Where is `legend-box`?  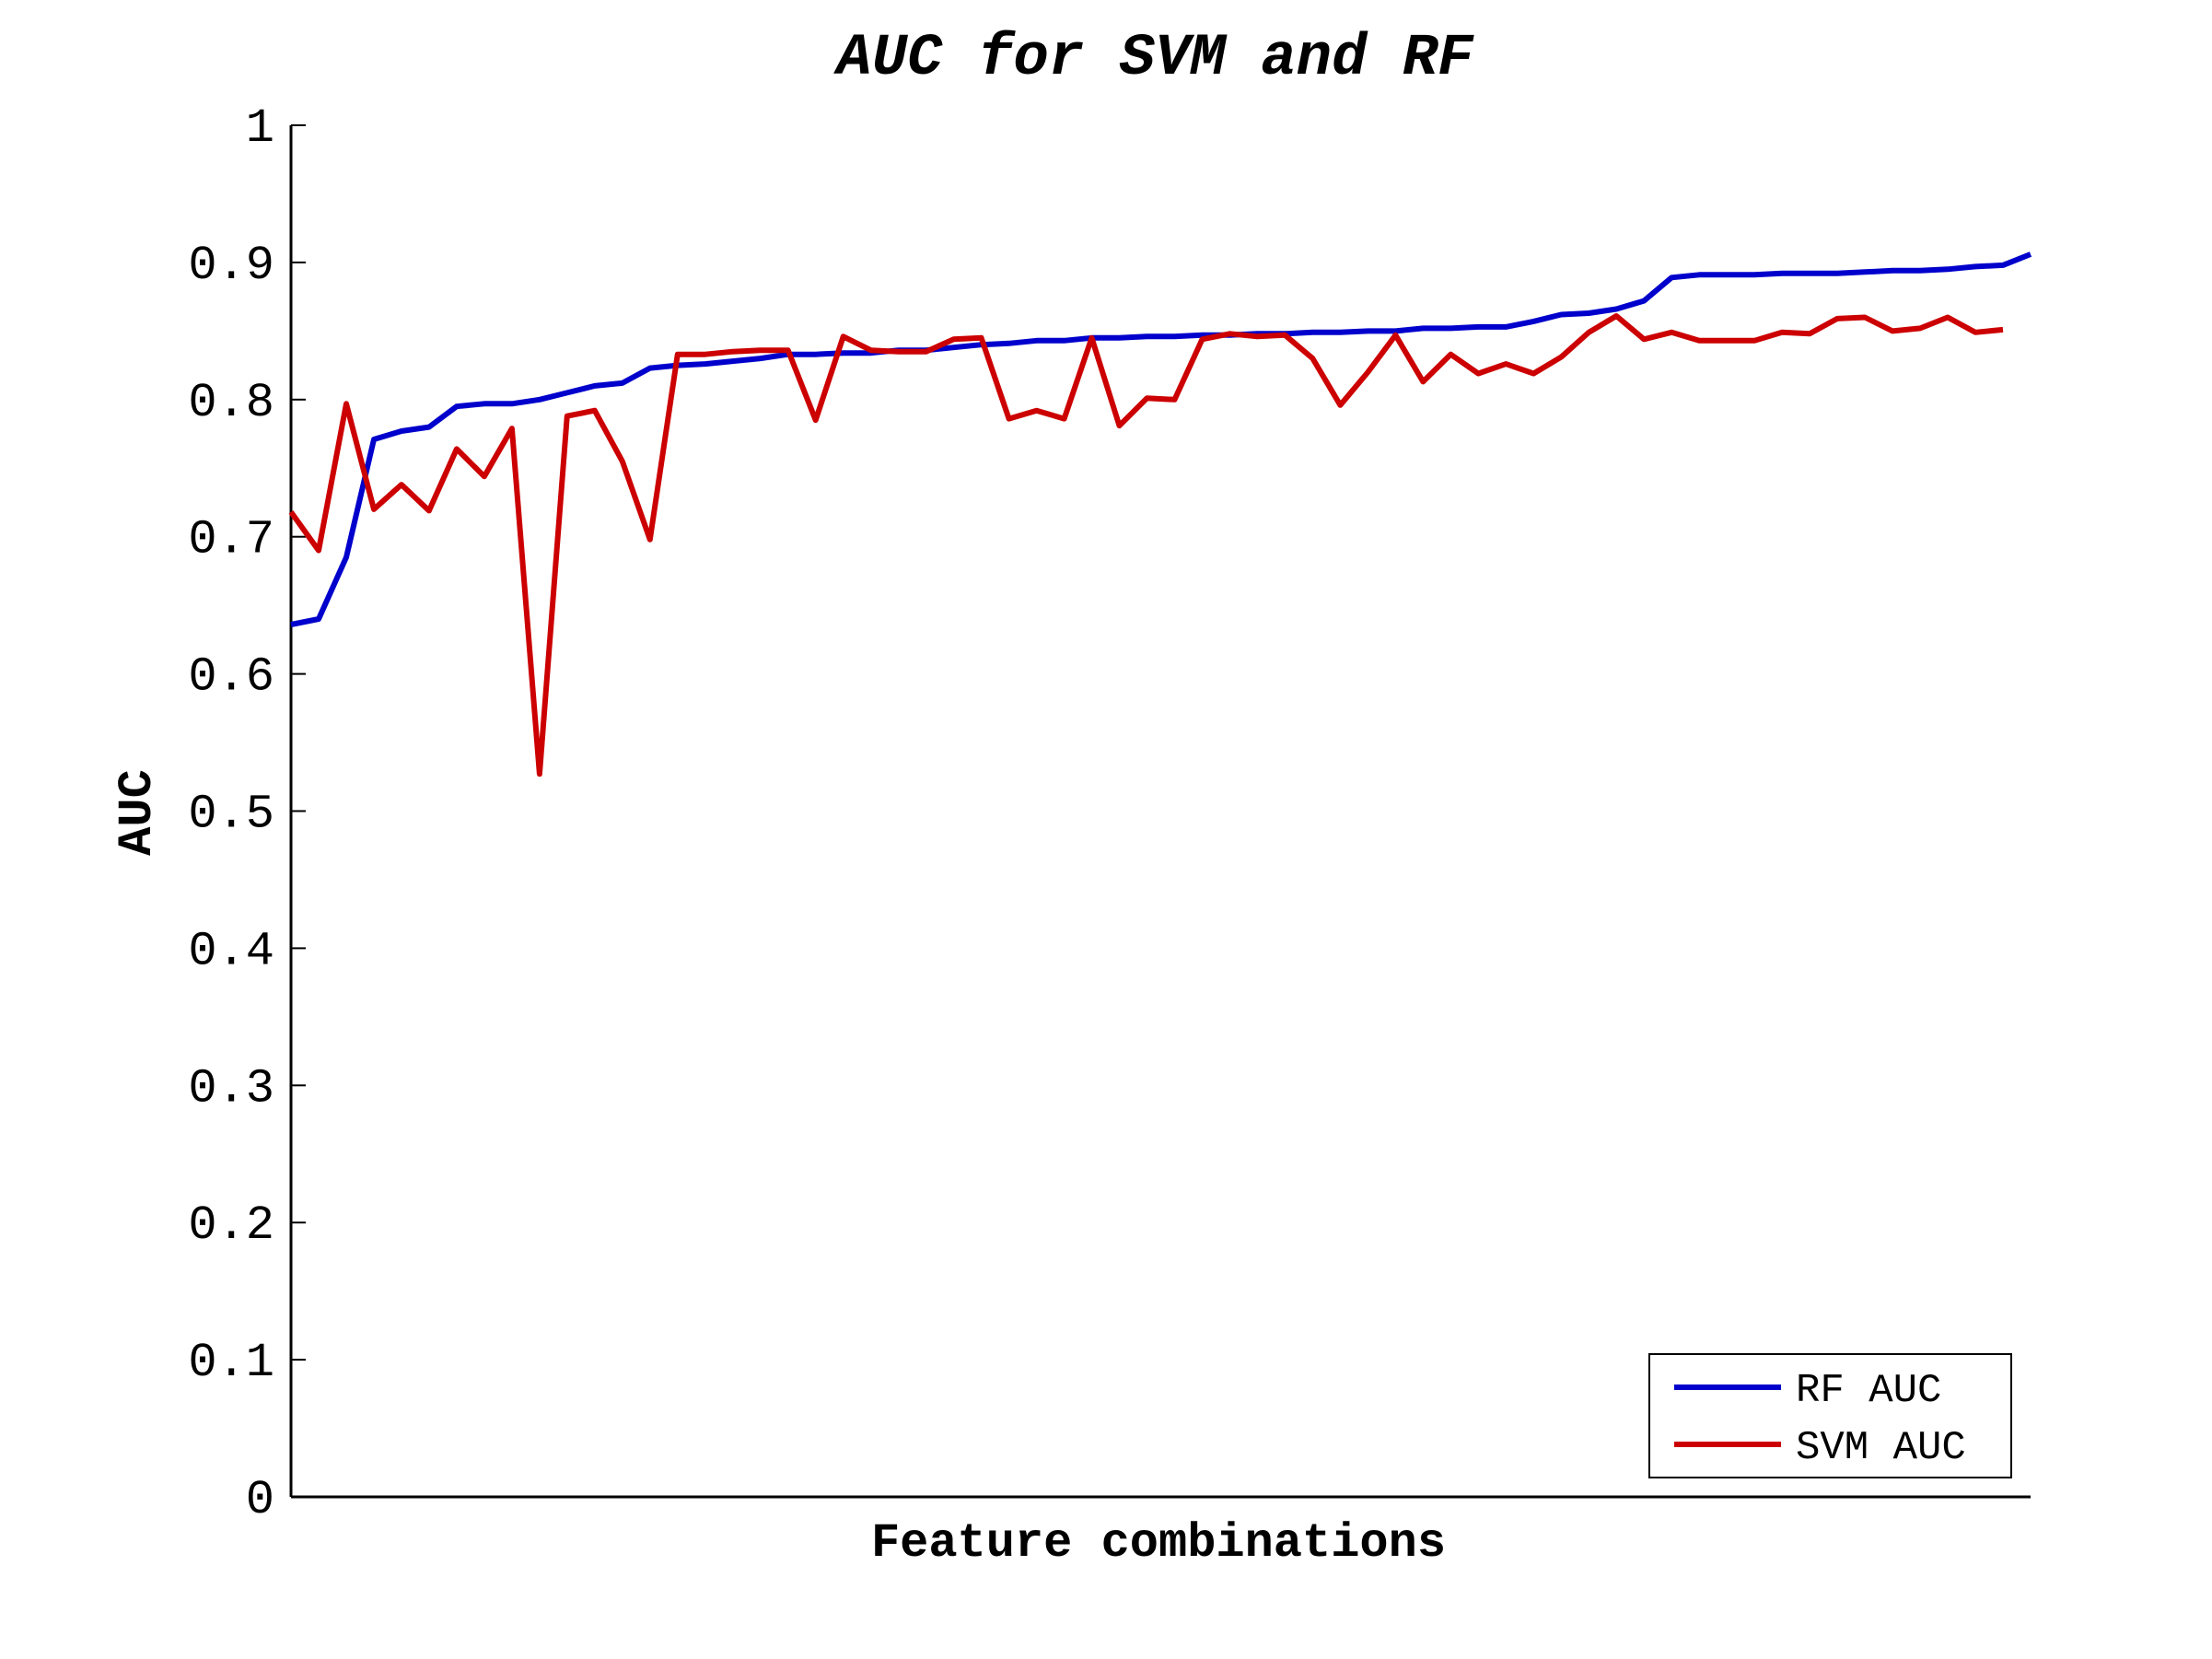 legend-box is located at coordinates (1830, 1415).